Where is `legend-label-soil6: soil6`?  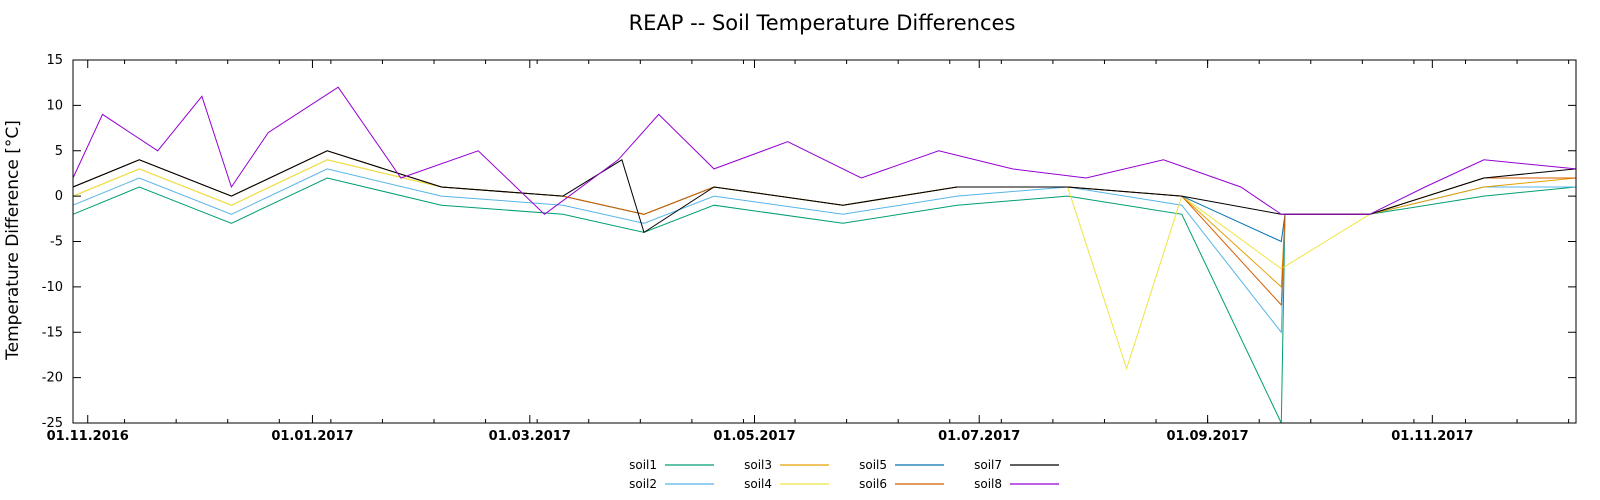 legend-label-soil6: soil6 is located at coordinates (873, 484).